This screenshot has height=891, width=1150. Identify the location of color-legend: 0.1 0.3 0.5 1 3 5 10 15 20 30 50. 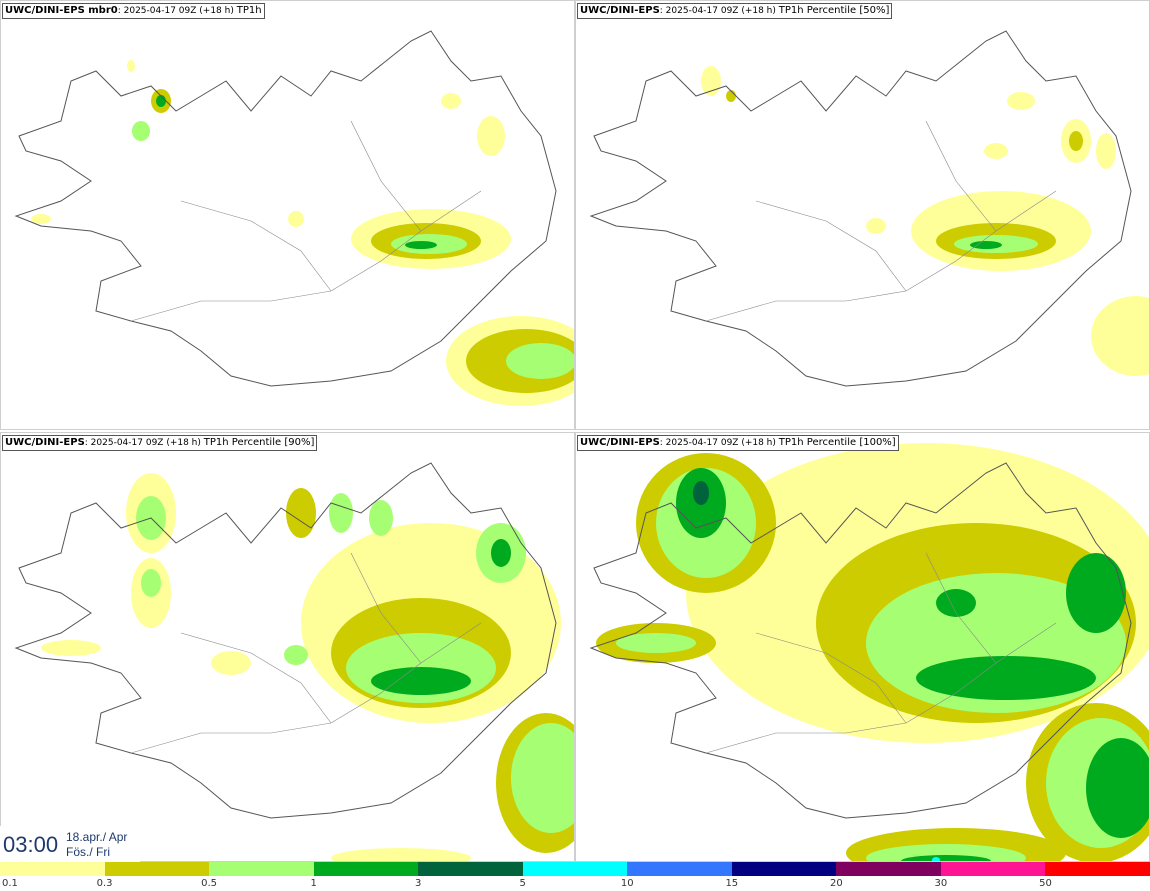
(575, 876).